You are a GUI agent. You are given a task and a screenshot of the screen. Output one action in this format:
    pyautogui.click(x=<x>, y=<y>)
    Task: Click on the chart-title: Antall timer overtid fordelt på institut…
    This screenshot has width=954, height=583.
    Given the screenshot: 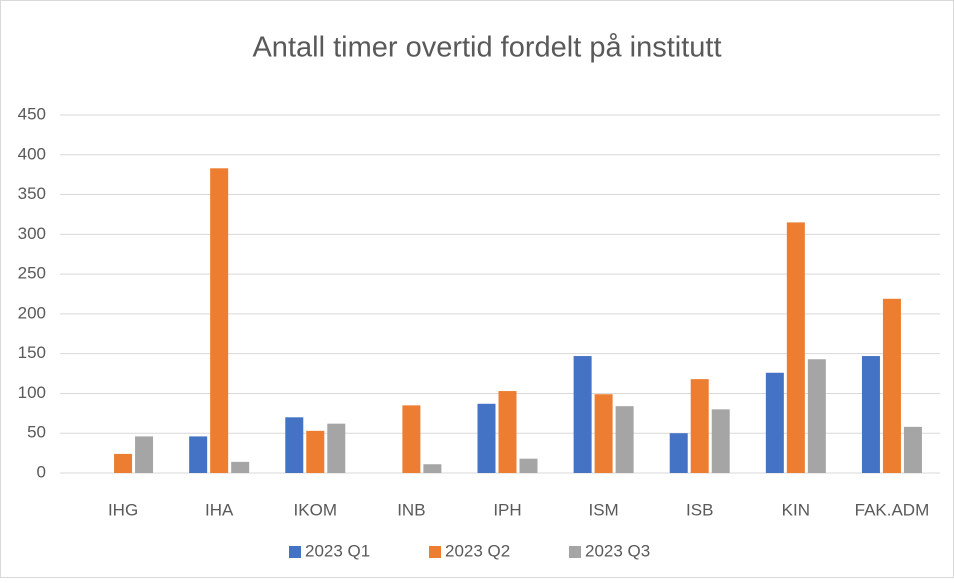 What is the action you would take?
    pyautogui.click(x=486, y=48)
    